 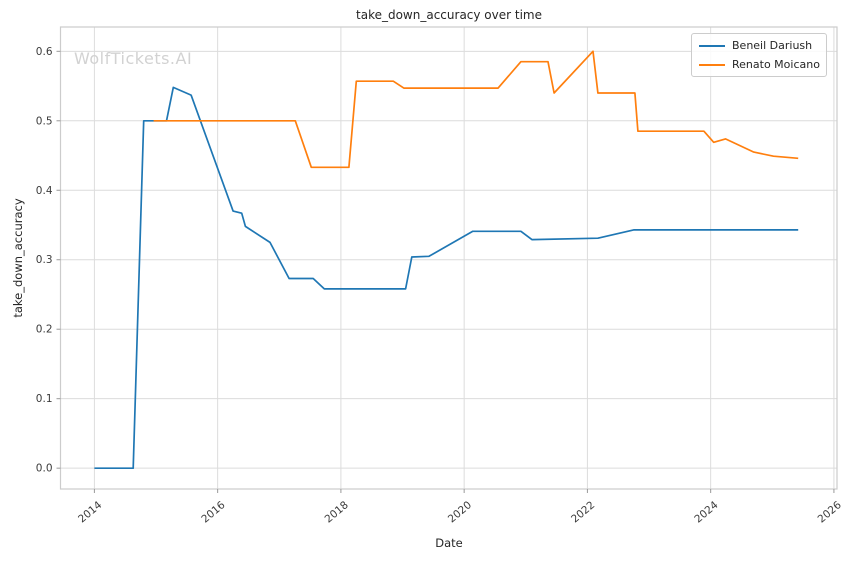 What do you see at coordinates (44, 260) in the screenshot?
I see `y-tick-label: 0.3` at bounding box center [44, 260].